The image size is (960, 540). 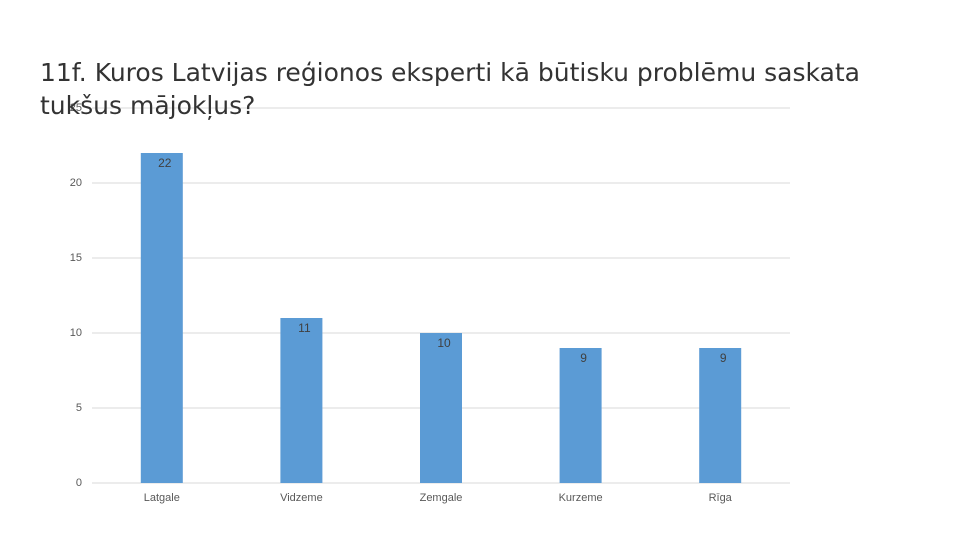 I want to click on x-tick-label: Latgale, so click(x=162, y=498).